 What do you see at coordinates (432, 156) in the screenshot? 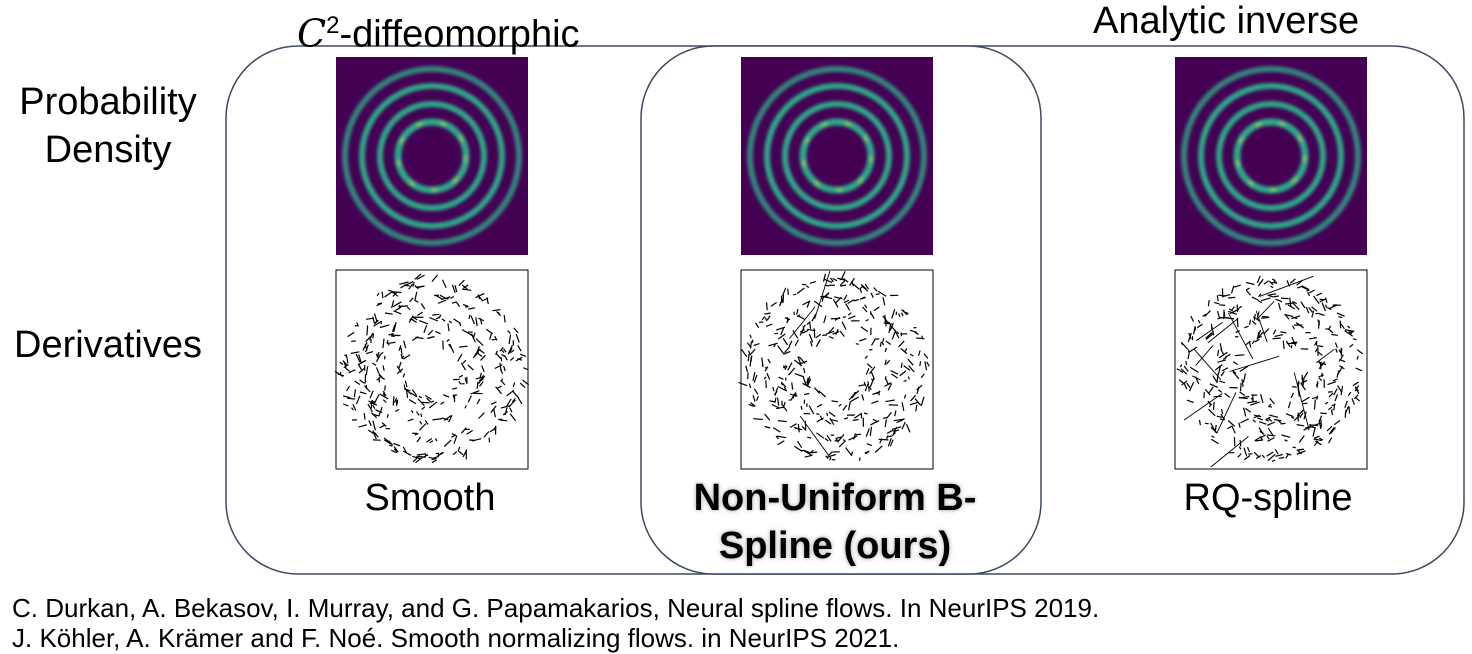
I see `density-ring` at bounding box center [432, 156].